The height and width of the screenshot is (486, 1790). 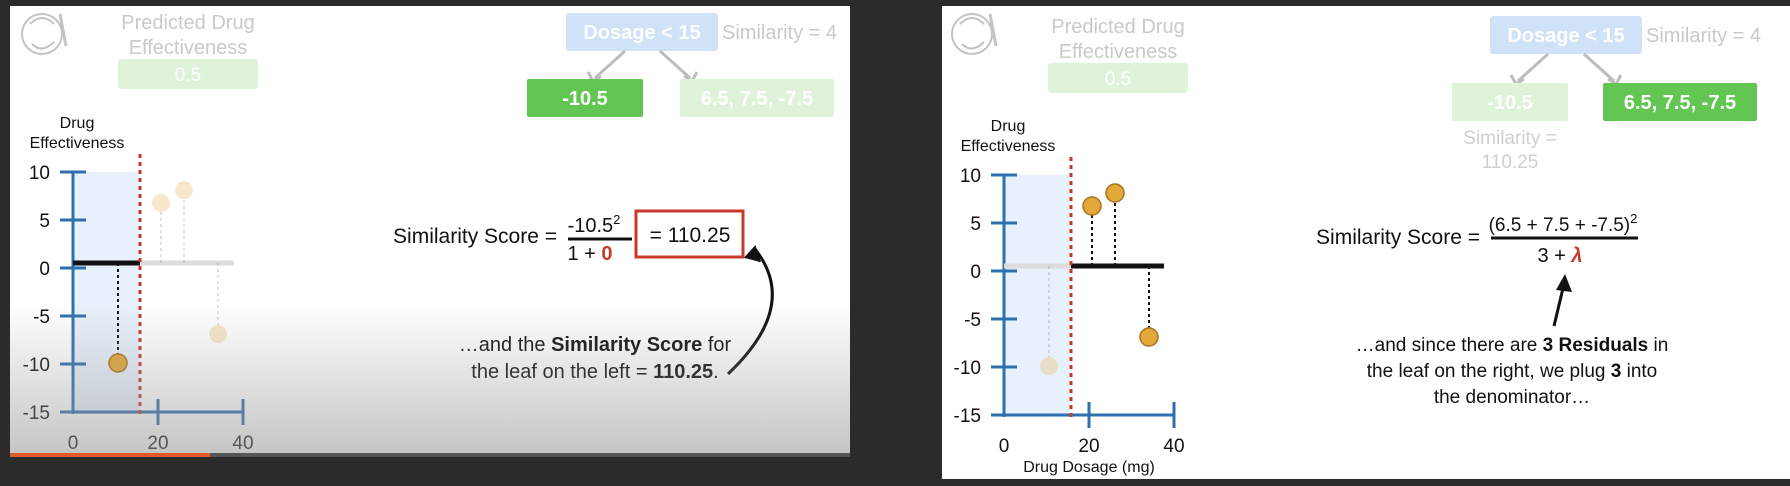 I want to click on leaf-left-similarity-line1: Similarity =, so click(x=1509, y=138).